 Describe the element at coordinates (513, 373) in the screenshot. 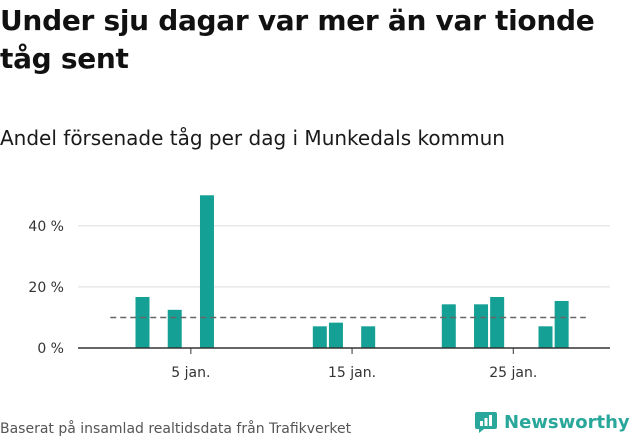

I see `x-tick-label: 25 jan.` at that location.